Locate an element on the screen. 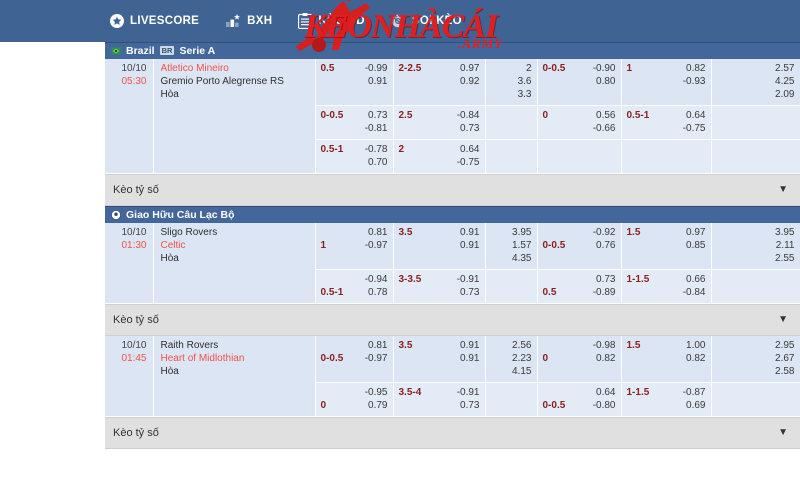  league-header: Giao Hữu Câu Lạc Bộ is located at coordinates (452, 214).